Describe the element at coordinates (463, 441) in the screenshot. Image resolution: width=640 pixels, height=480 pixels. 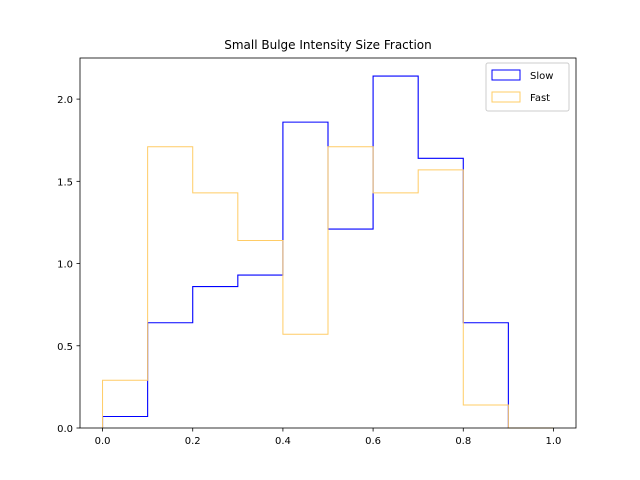
I see `x-tick-label: 0.8` at that location.